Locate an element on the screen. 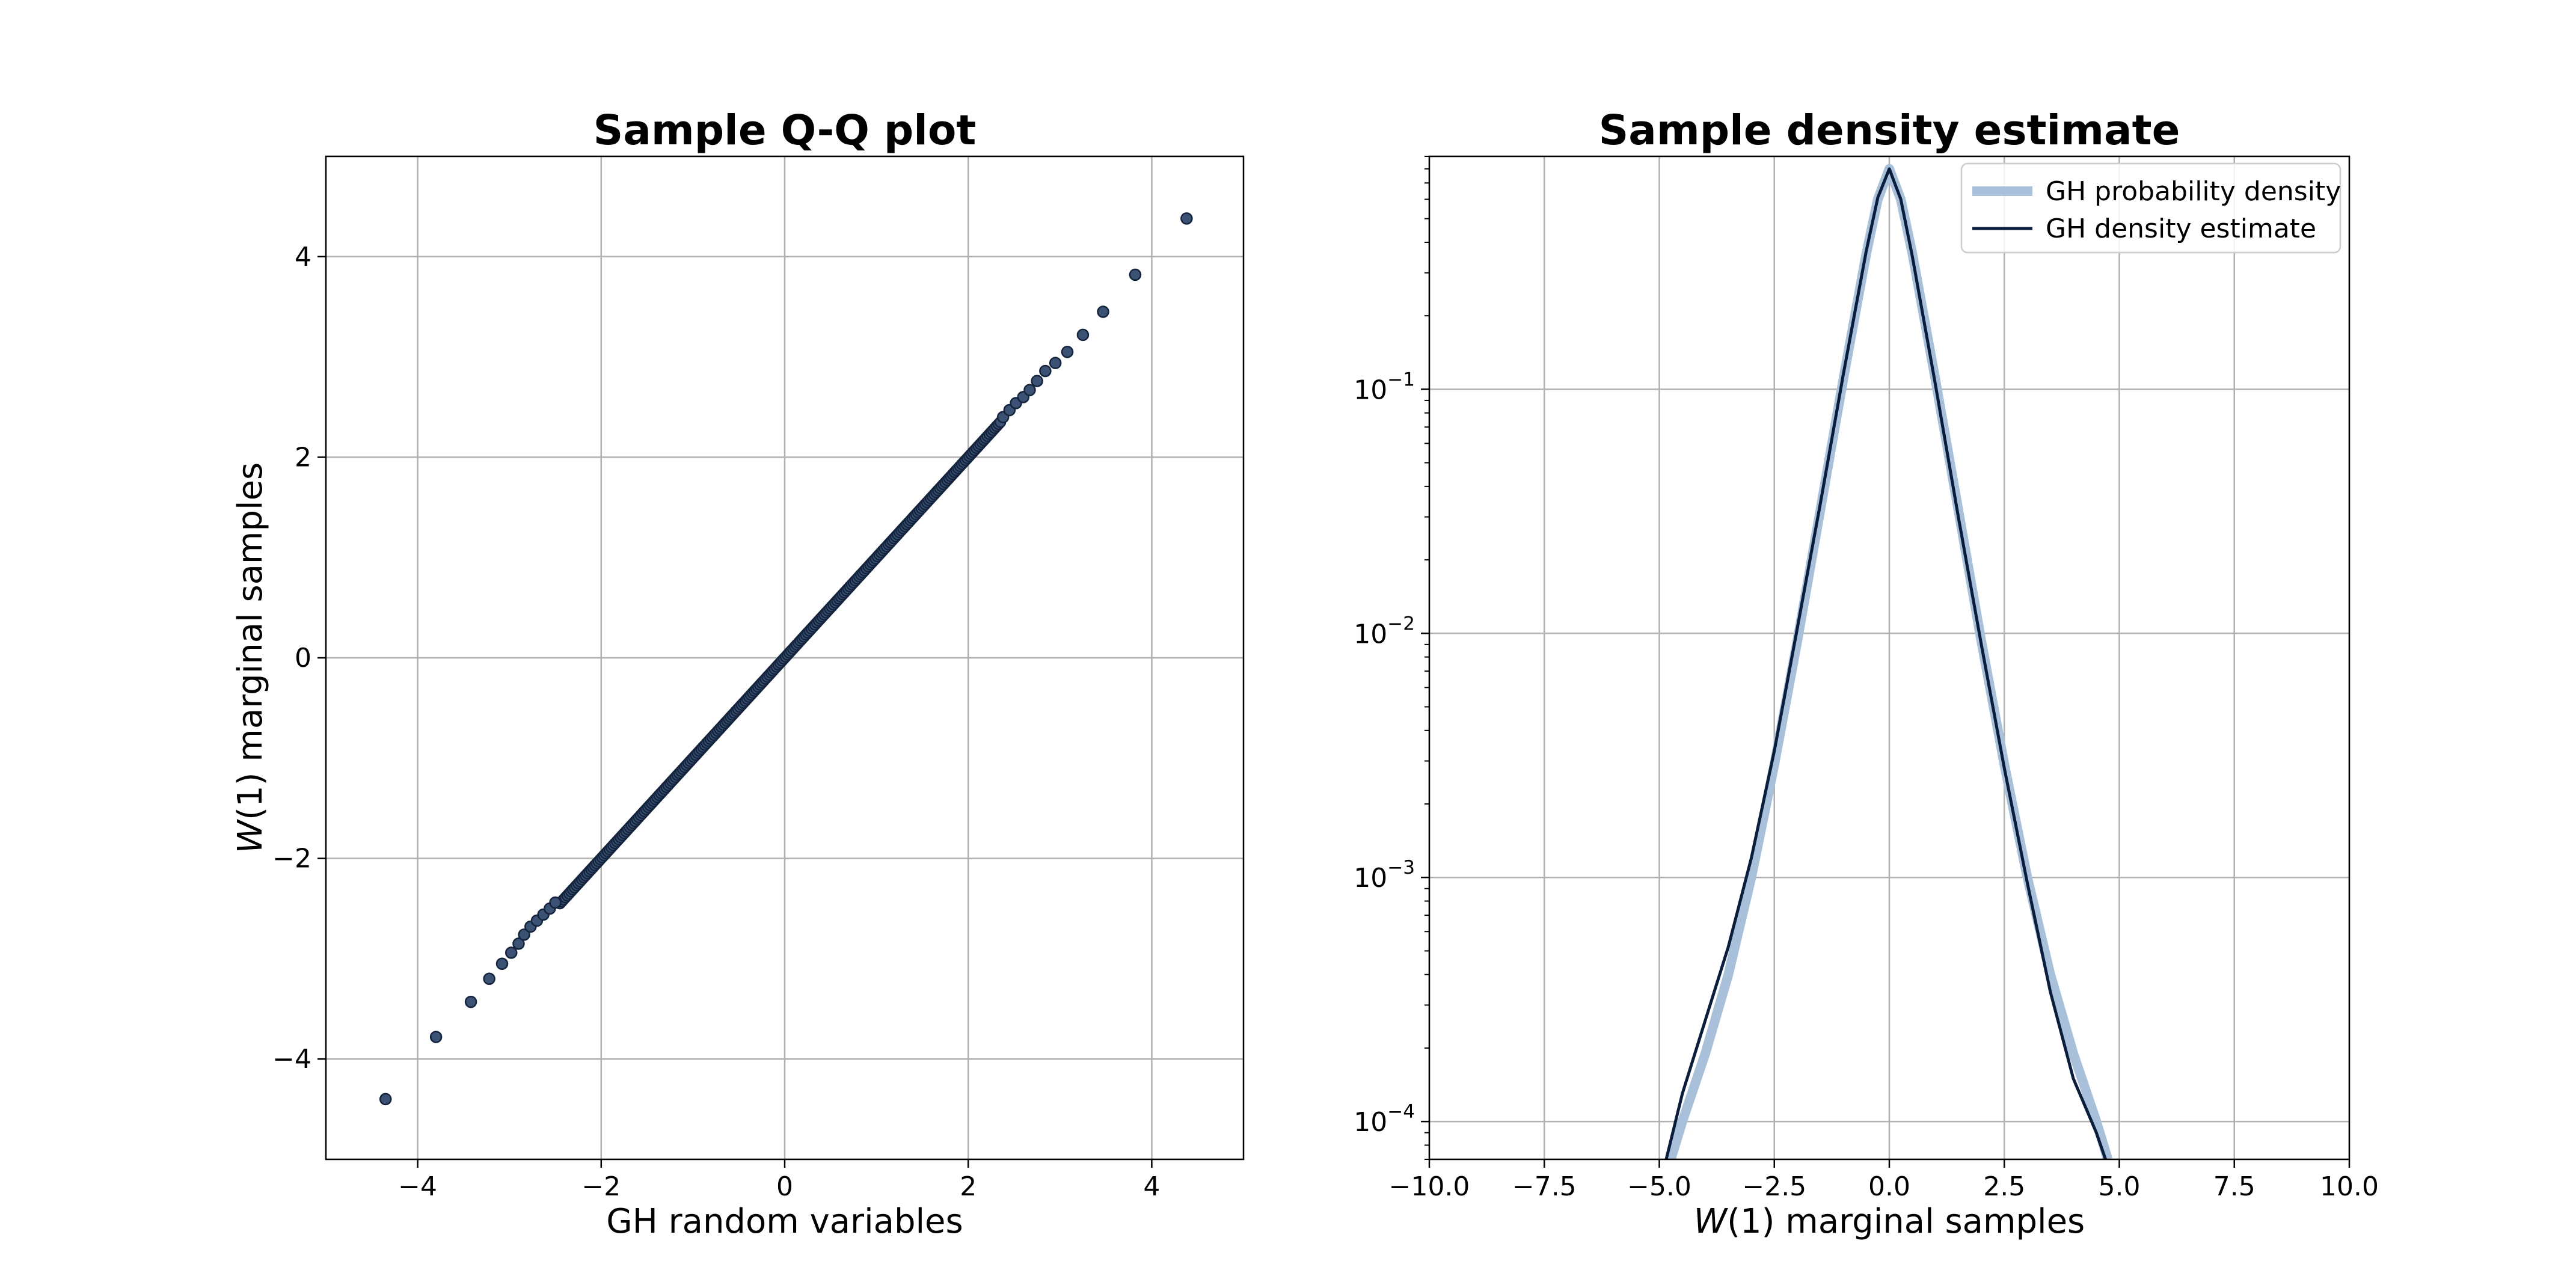 This screenshot has height=1288, width=2576. legend-box is located at coordinates (2150, 208).